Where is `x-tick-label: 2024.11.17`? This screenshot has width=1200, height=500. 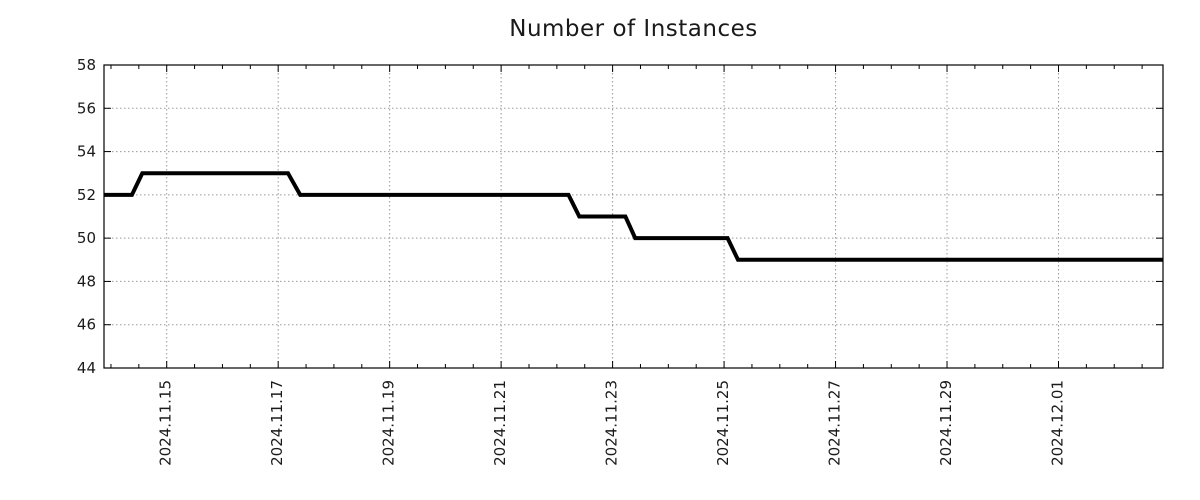
x-tick-label: 2024.11.17 is located at coordinates (277, 423).